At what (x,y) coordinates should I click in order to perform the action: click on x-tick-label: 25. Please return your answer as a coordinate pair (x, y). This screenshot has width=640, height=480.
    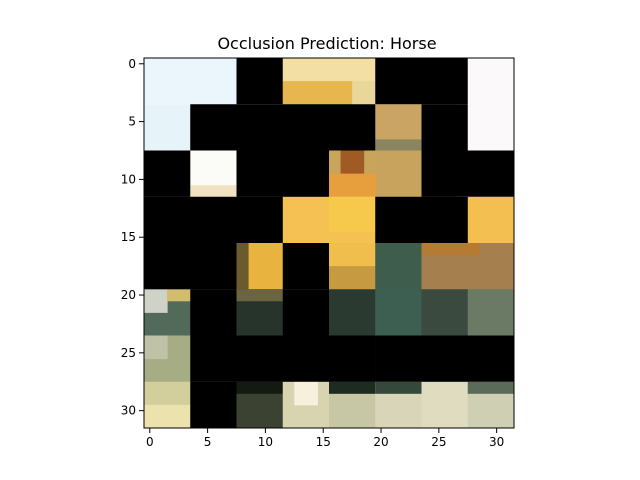
    Looking at the image, I should click on (438, 442).